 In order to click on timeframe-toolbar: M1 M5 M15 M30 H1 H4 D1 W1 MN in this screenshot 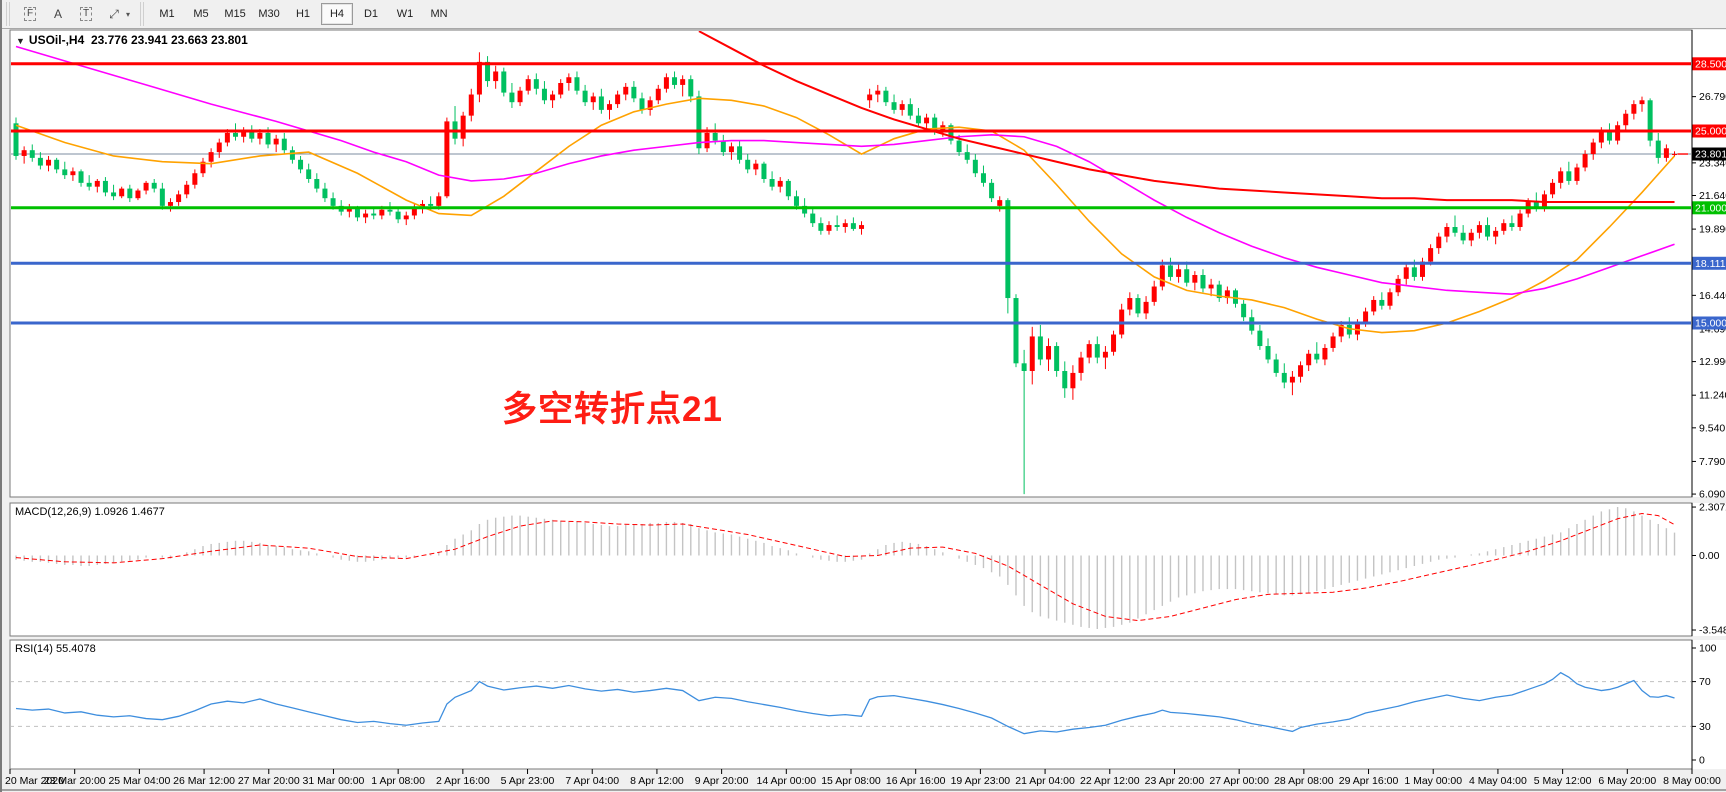, I will do `click(301, 14)`.